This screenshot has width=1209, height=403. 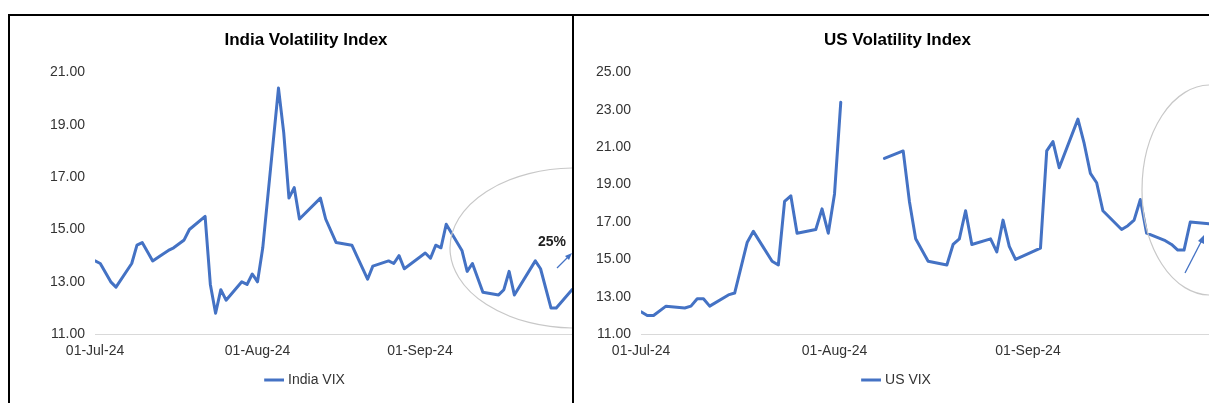 What do you see at coordinates (613, 108) in the screenshot?
I see `y-tick-label: 23.00` at bounding box center [613, 108].